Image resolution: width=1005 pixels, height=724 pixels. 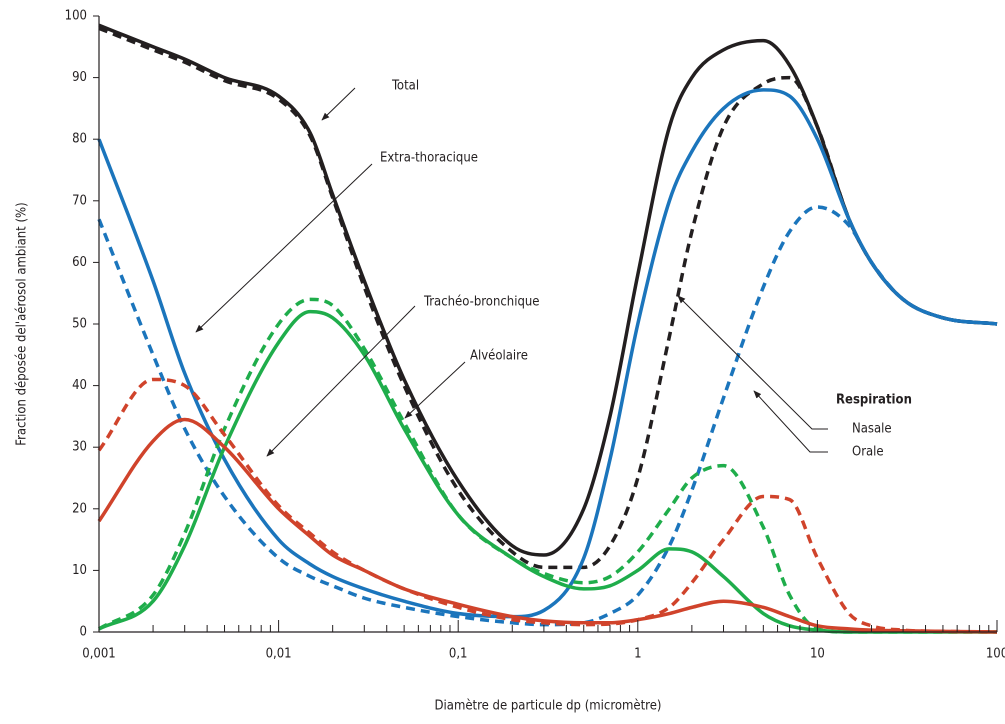 What do you see at coordinates (22, 323) in the screenshot?
I see `y-axis-label: Fraction déposée del'aérosol ambiant (%)` at bounding box center [22, 323].